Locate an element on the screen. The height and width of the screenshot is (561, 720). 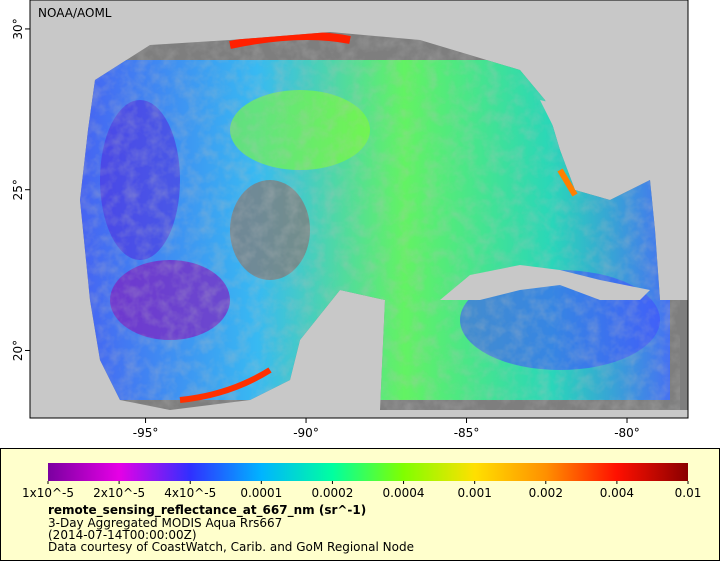
lon-tick-label: -95° is located at coordinates (146, 433).